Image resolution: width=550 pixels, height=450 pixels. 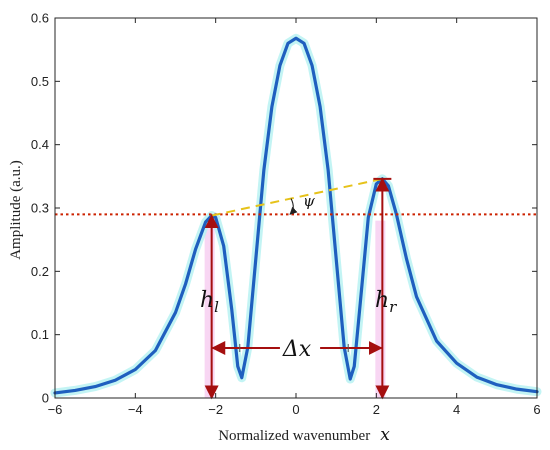 What do you see at coordinates (55, 409) in the screenshot?
I see `x-tick-label: −6` at bounding box center [55, 409].